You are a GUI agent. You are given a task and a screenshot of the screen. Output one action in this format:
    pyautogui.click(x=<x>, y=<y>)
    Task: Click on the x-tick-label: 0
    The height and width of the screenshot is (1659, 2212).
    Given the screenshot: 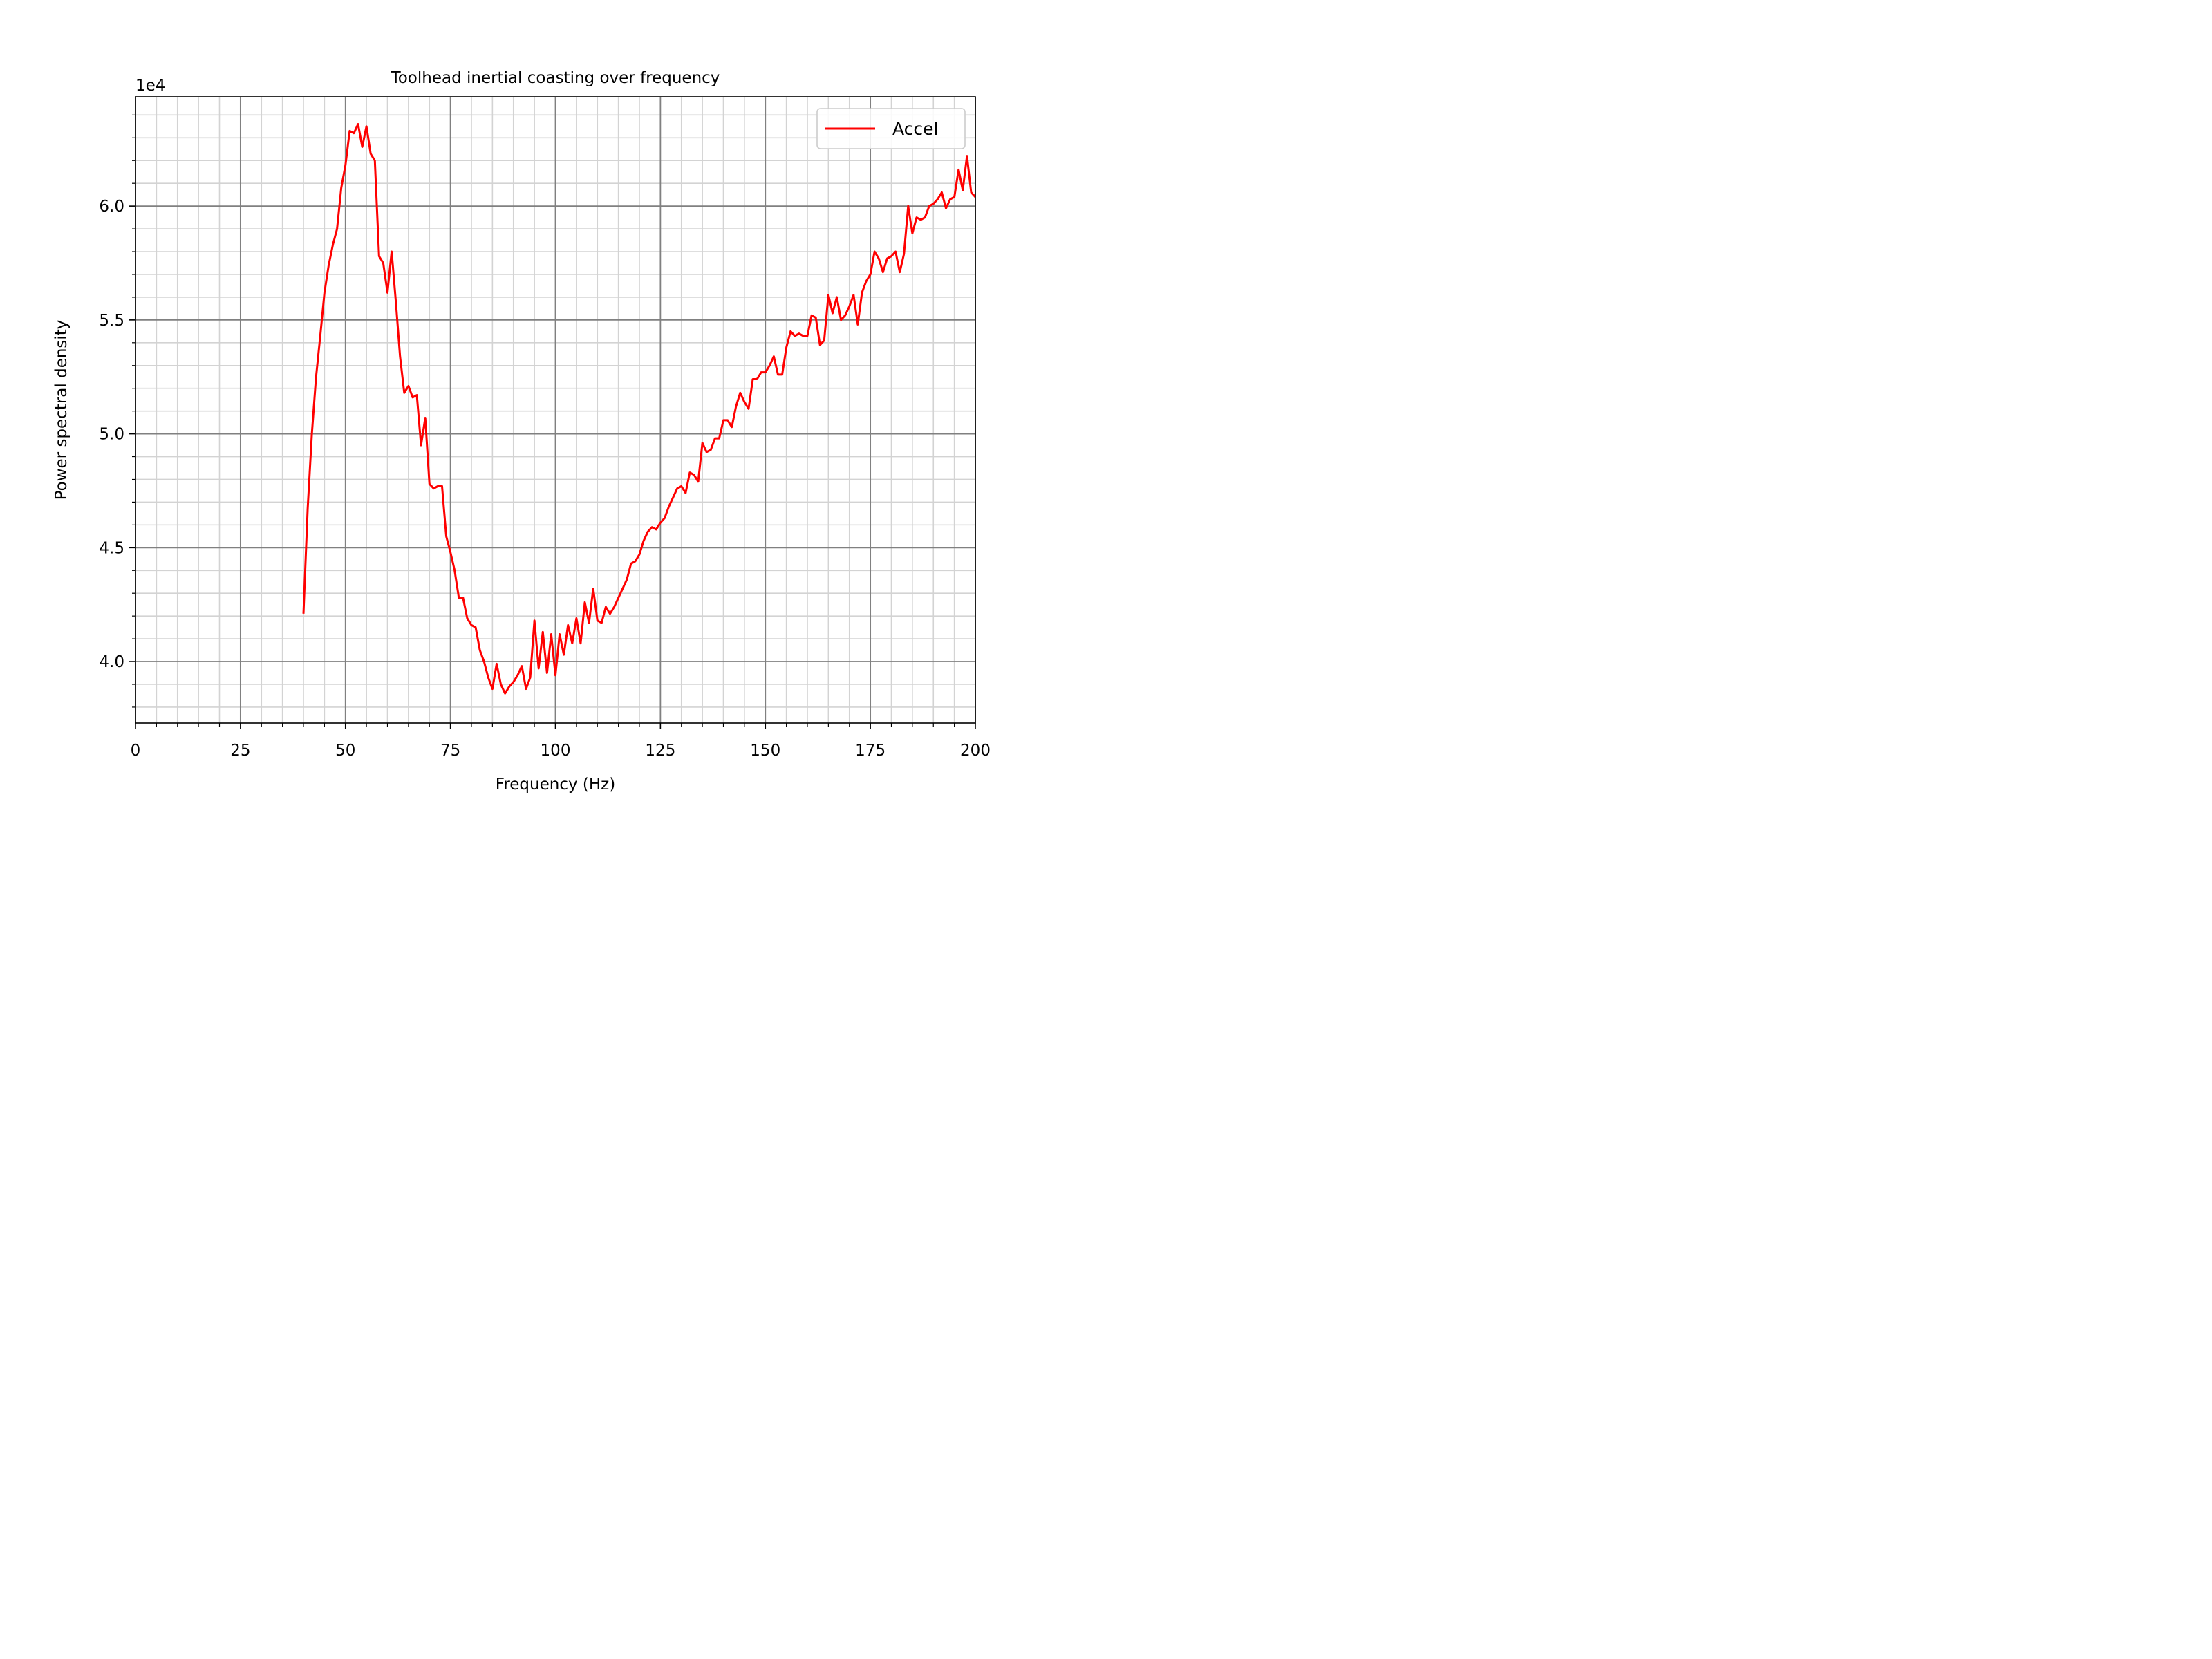 What is the action you would take?
    pyautogui.click(x=136, y=751)
    